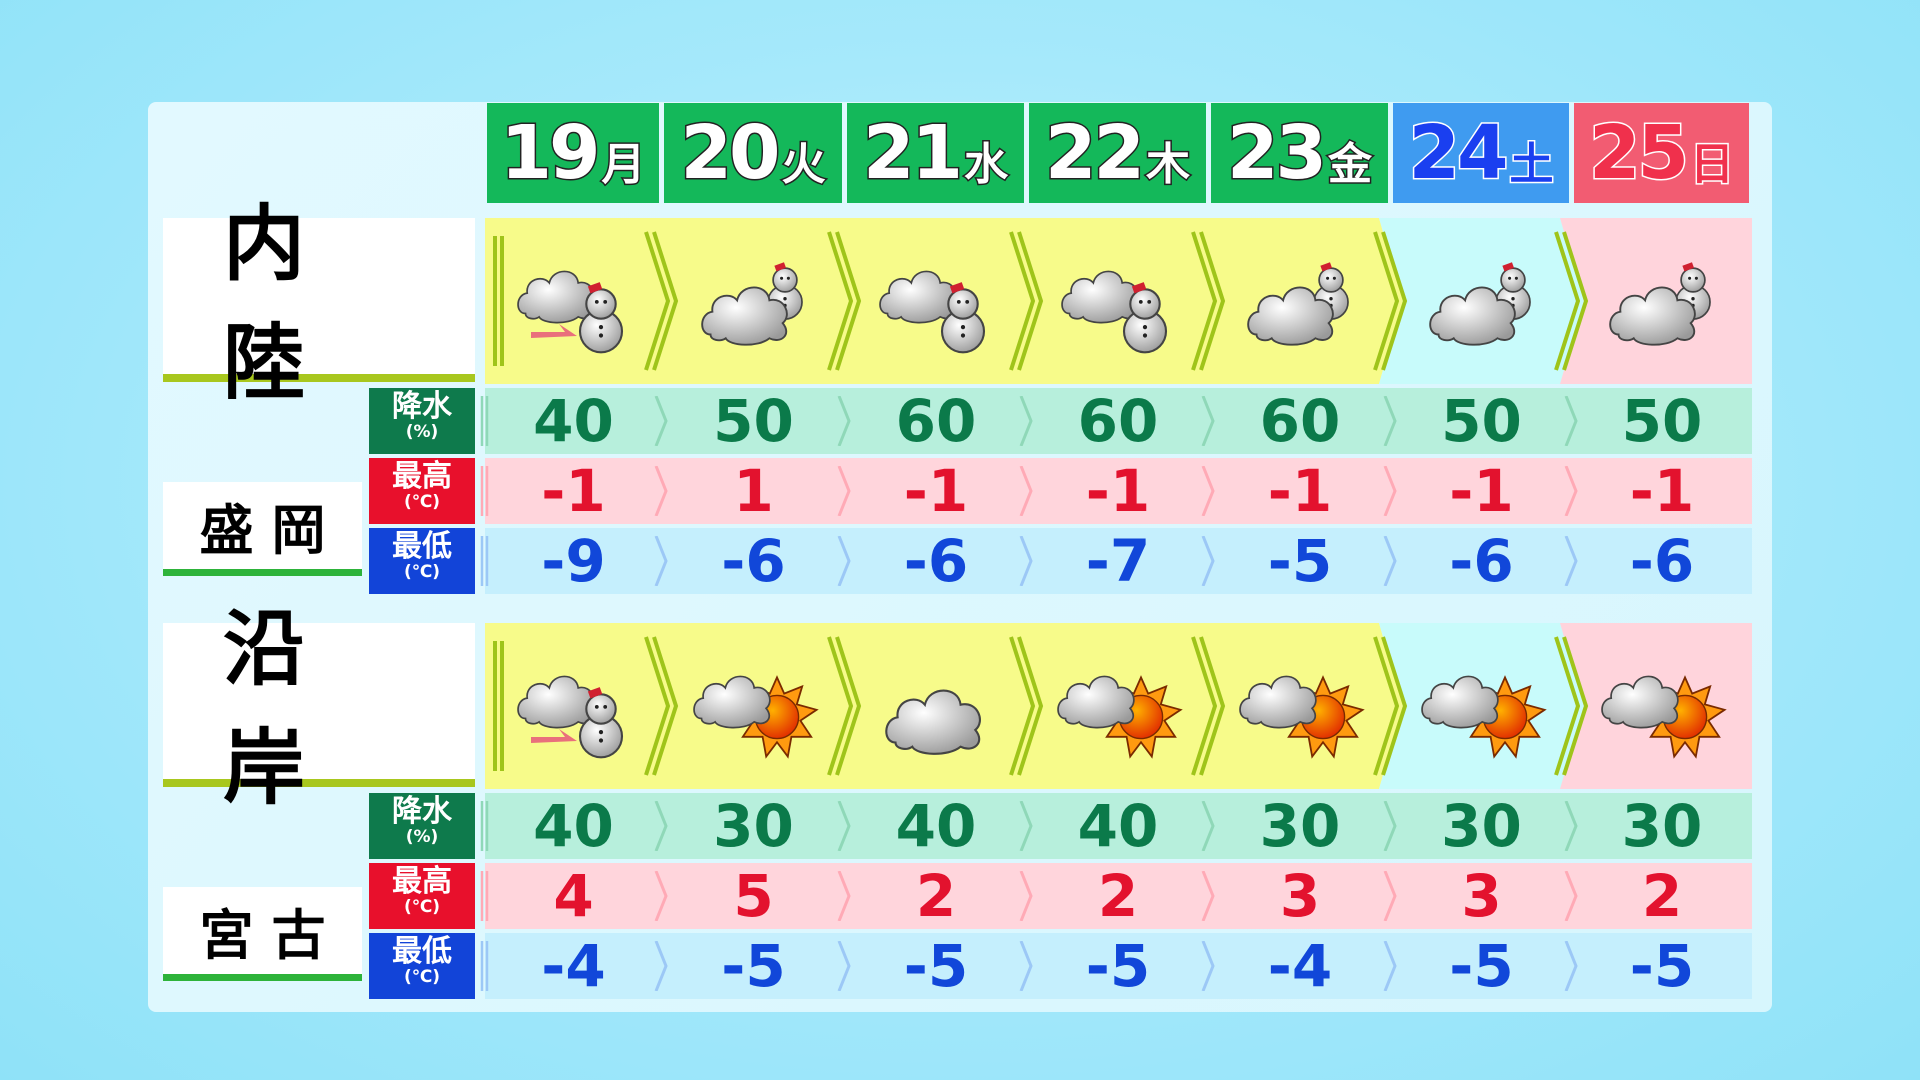  I want to click on low-value: -9, so click(571, 561).